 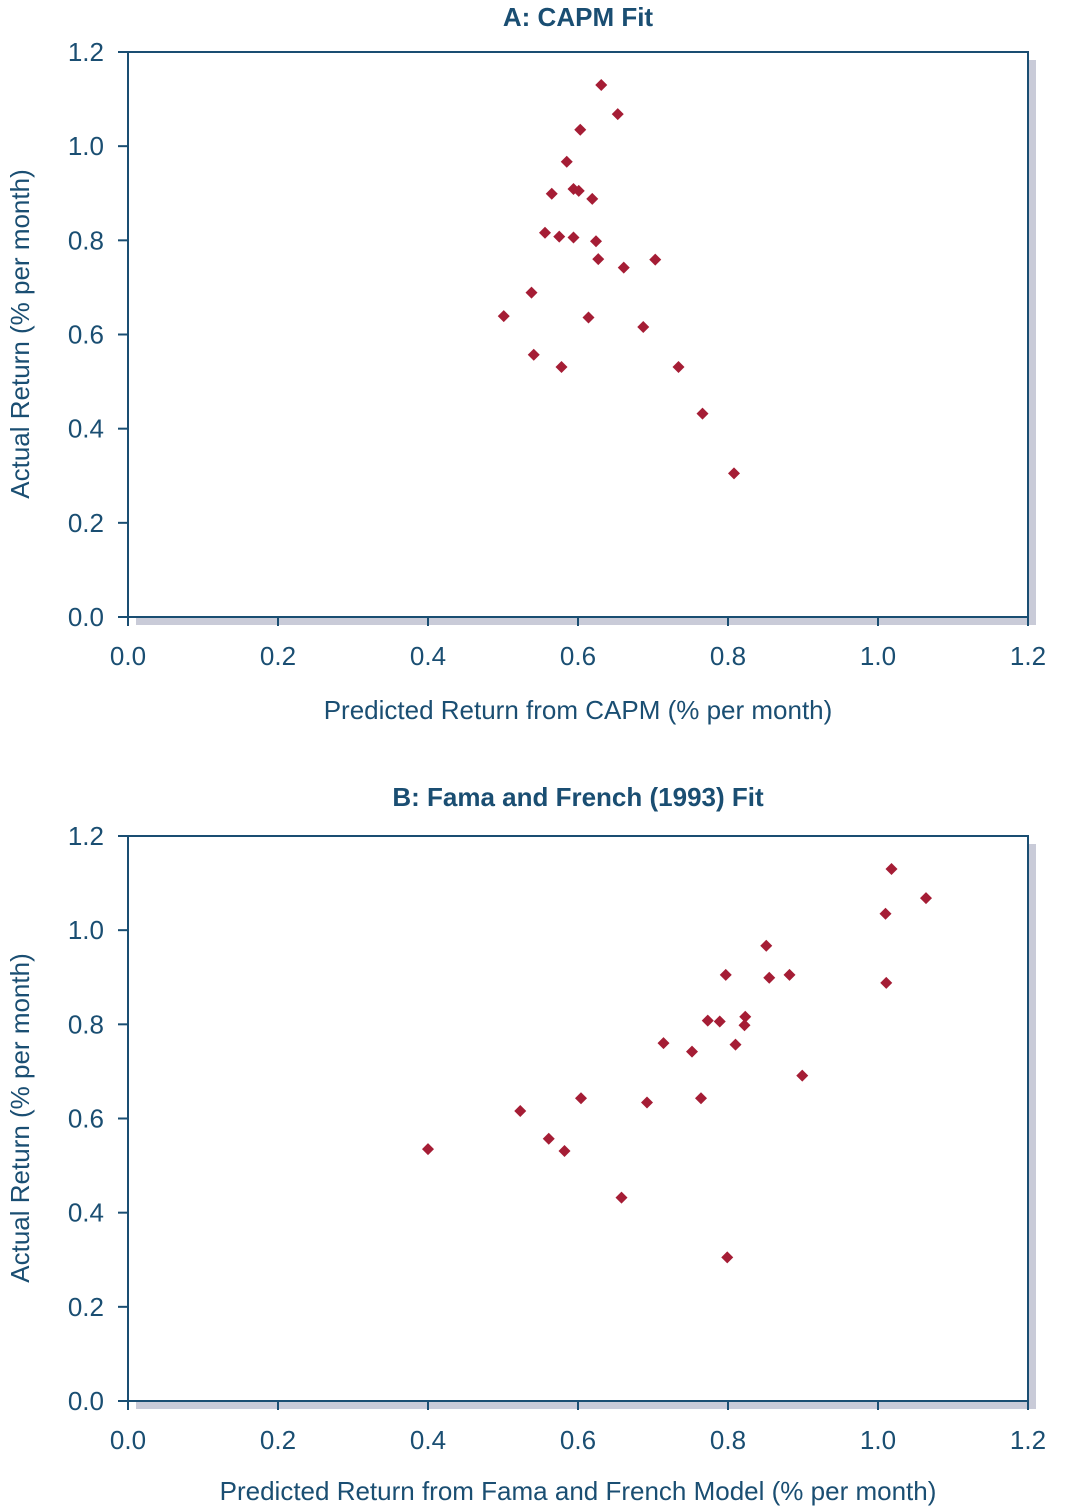 What do you see at coordinates (677, 1063) in the screenshot?
I see `panel-b-points` at bounding box center [677, 1063].